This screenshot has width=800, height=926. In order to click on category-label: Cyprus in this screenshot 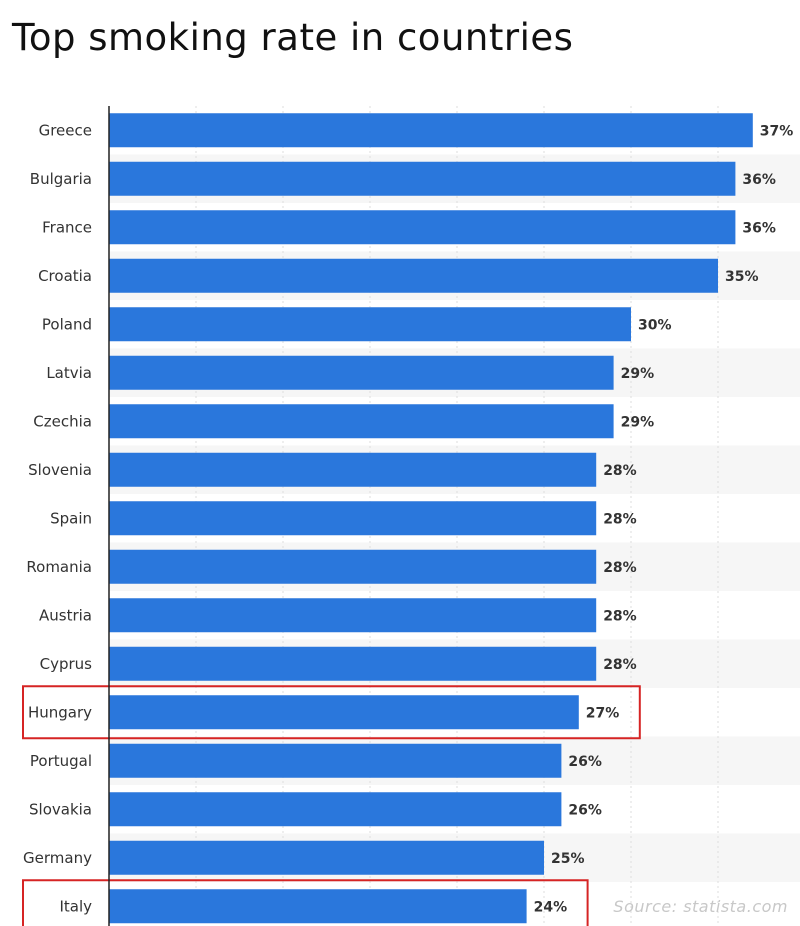, I will do `click(66, 664)`.